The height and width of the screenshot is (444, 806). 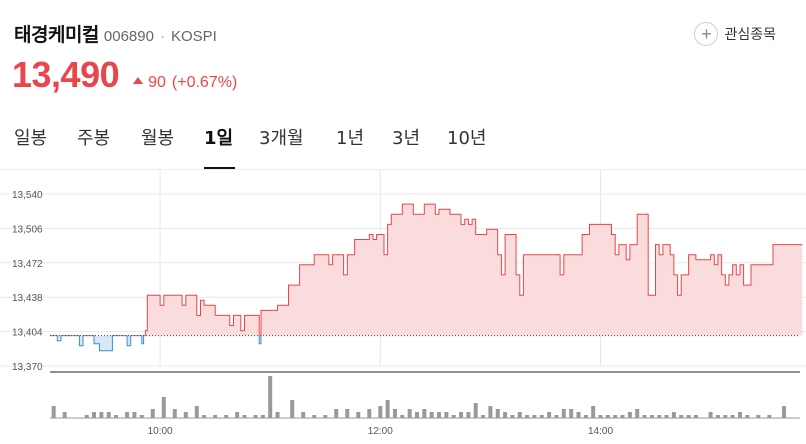 I want to click on tab-daily: 일봉, so click(x=31, y=138).